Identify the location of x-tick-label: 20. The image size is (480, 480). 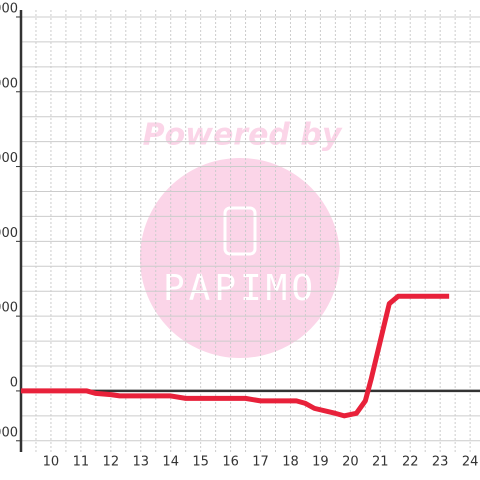
(350, 462).